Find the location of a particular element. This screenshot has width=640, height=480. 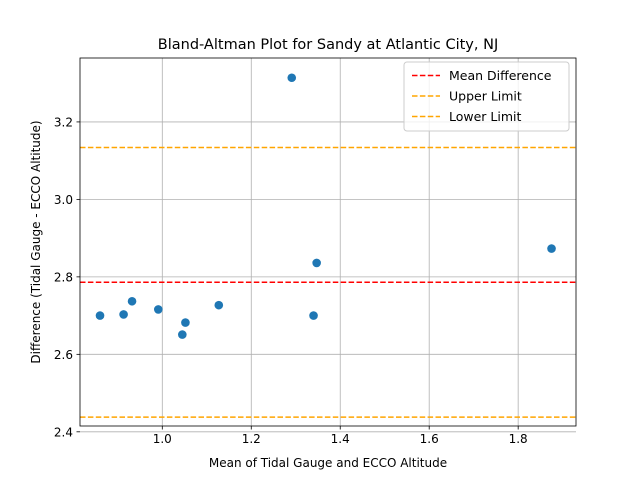

x-tick-label: 1.0 is located at coordinates (162, 439).